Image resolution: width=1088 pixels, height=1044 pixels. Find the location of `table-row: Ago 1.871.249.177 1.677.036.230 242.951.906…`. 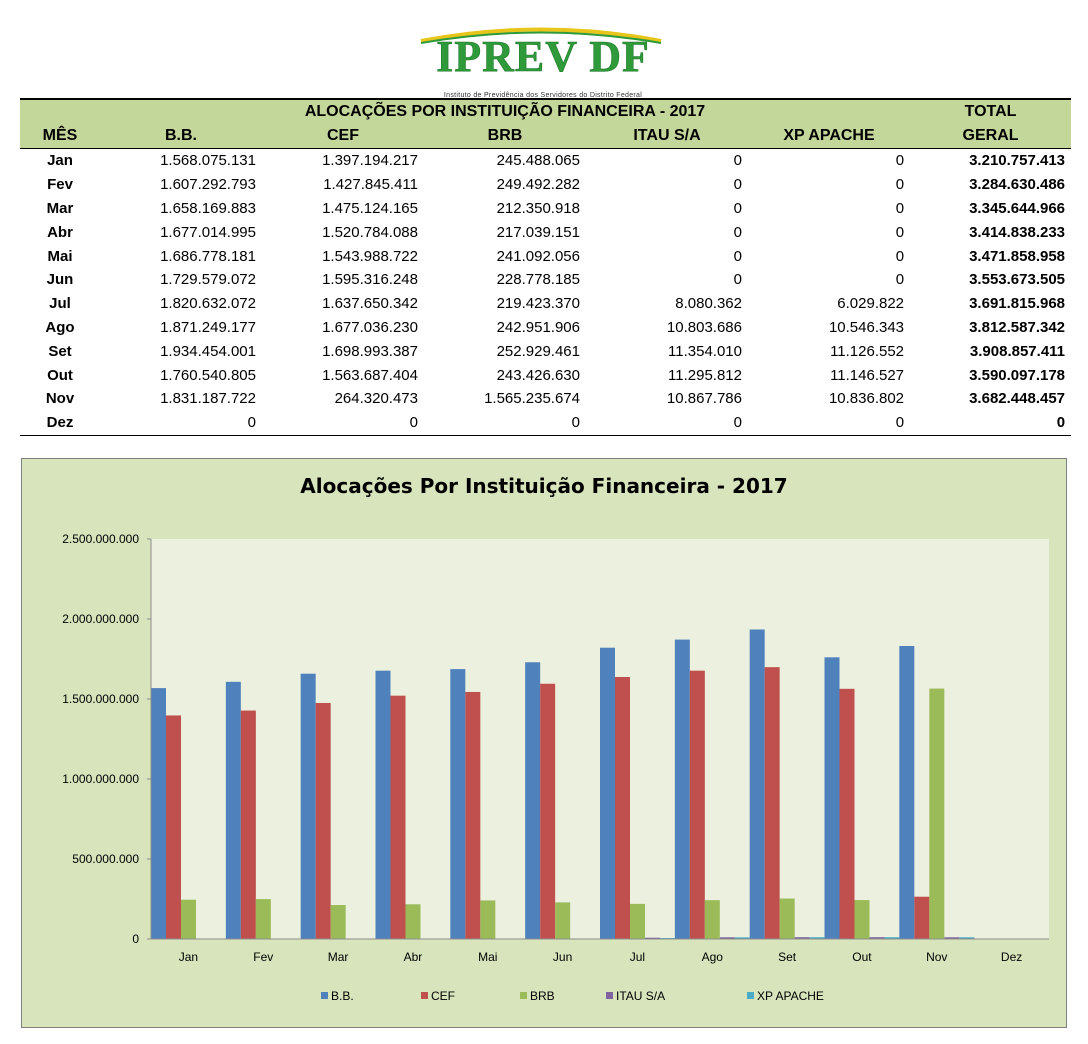

table-row: Ago 1.871.249.177 1.677.036.230 242.951.906… is located at coordinates (545, 328).